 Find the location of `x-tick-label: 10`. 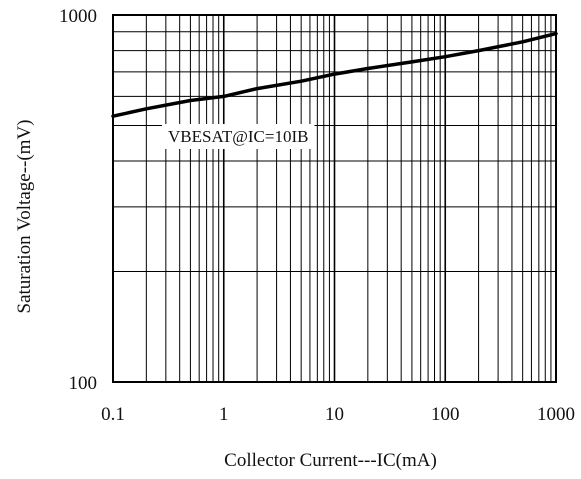

x-tick-label: 10 is located at coordinates (334, 414).